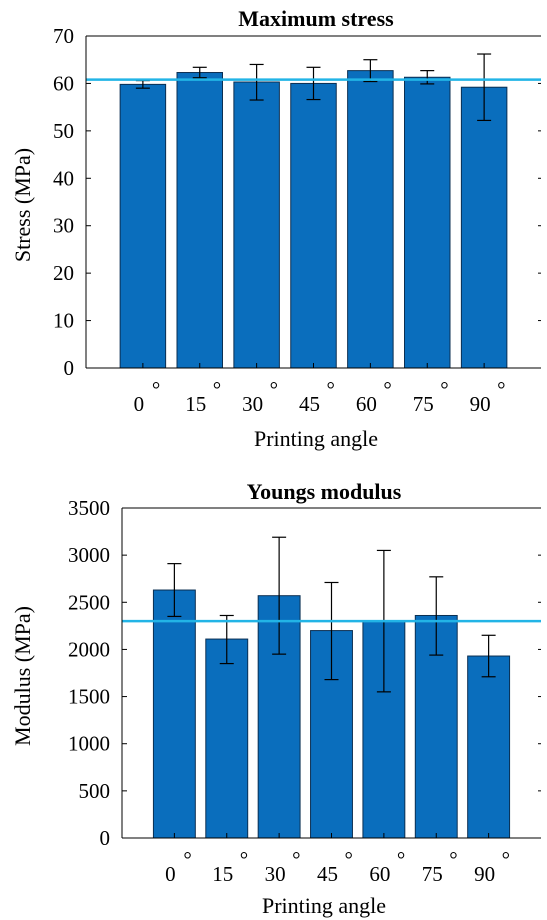 The image size is (547, 920). Describe the element at coordinates (316, 18) in the screenshot. I see `chart-title: Maximum stress` at that location.